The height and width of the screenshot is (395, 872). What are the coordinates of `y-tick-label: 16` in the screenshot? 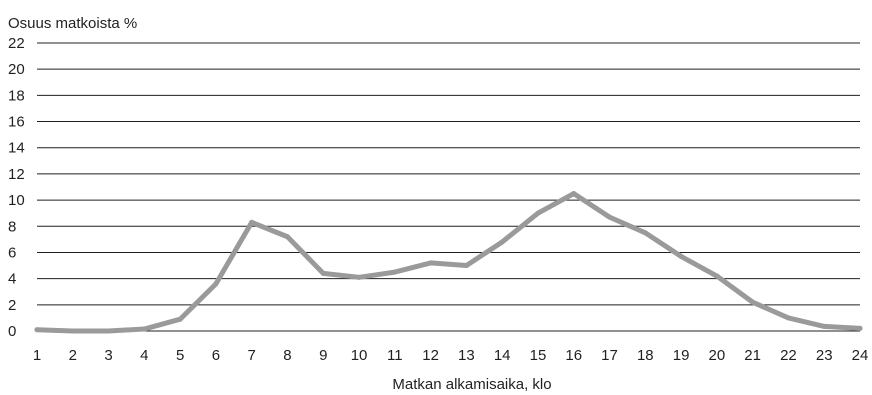 It's located at (16, 122).